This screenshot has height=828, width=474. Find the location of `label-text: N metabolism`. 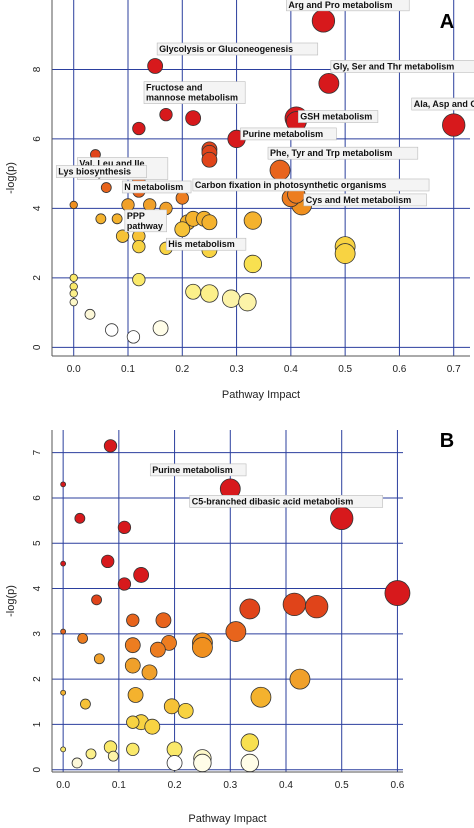

label-text: N metabolism is located at coordinates (153, 187).